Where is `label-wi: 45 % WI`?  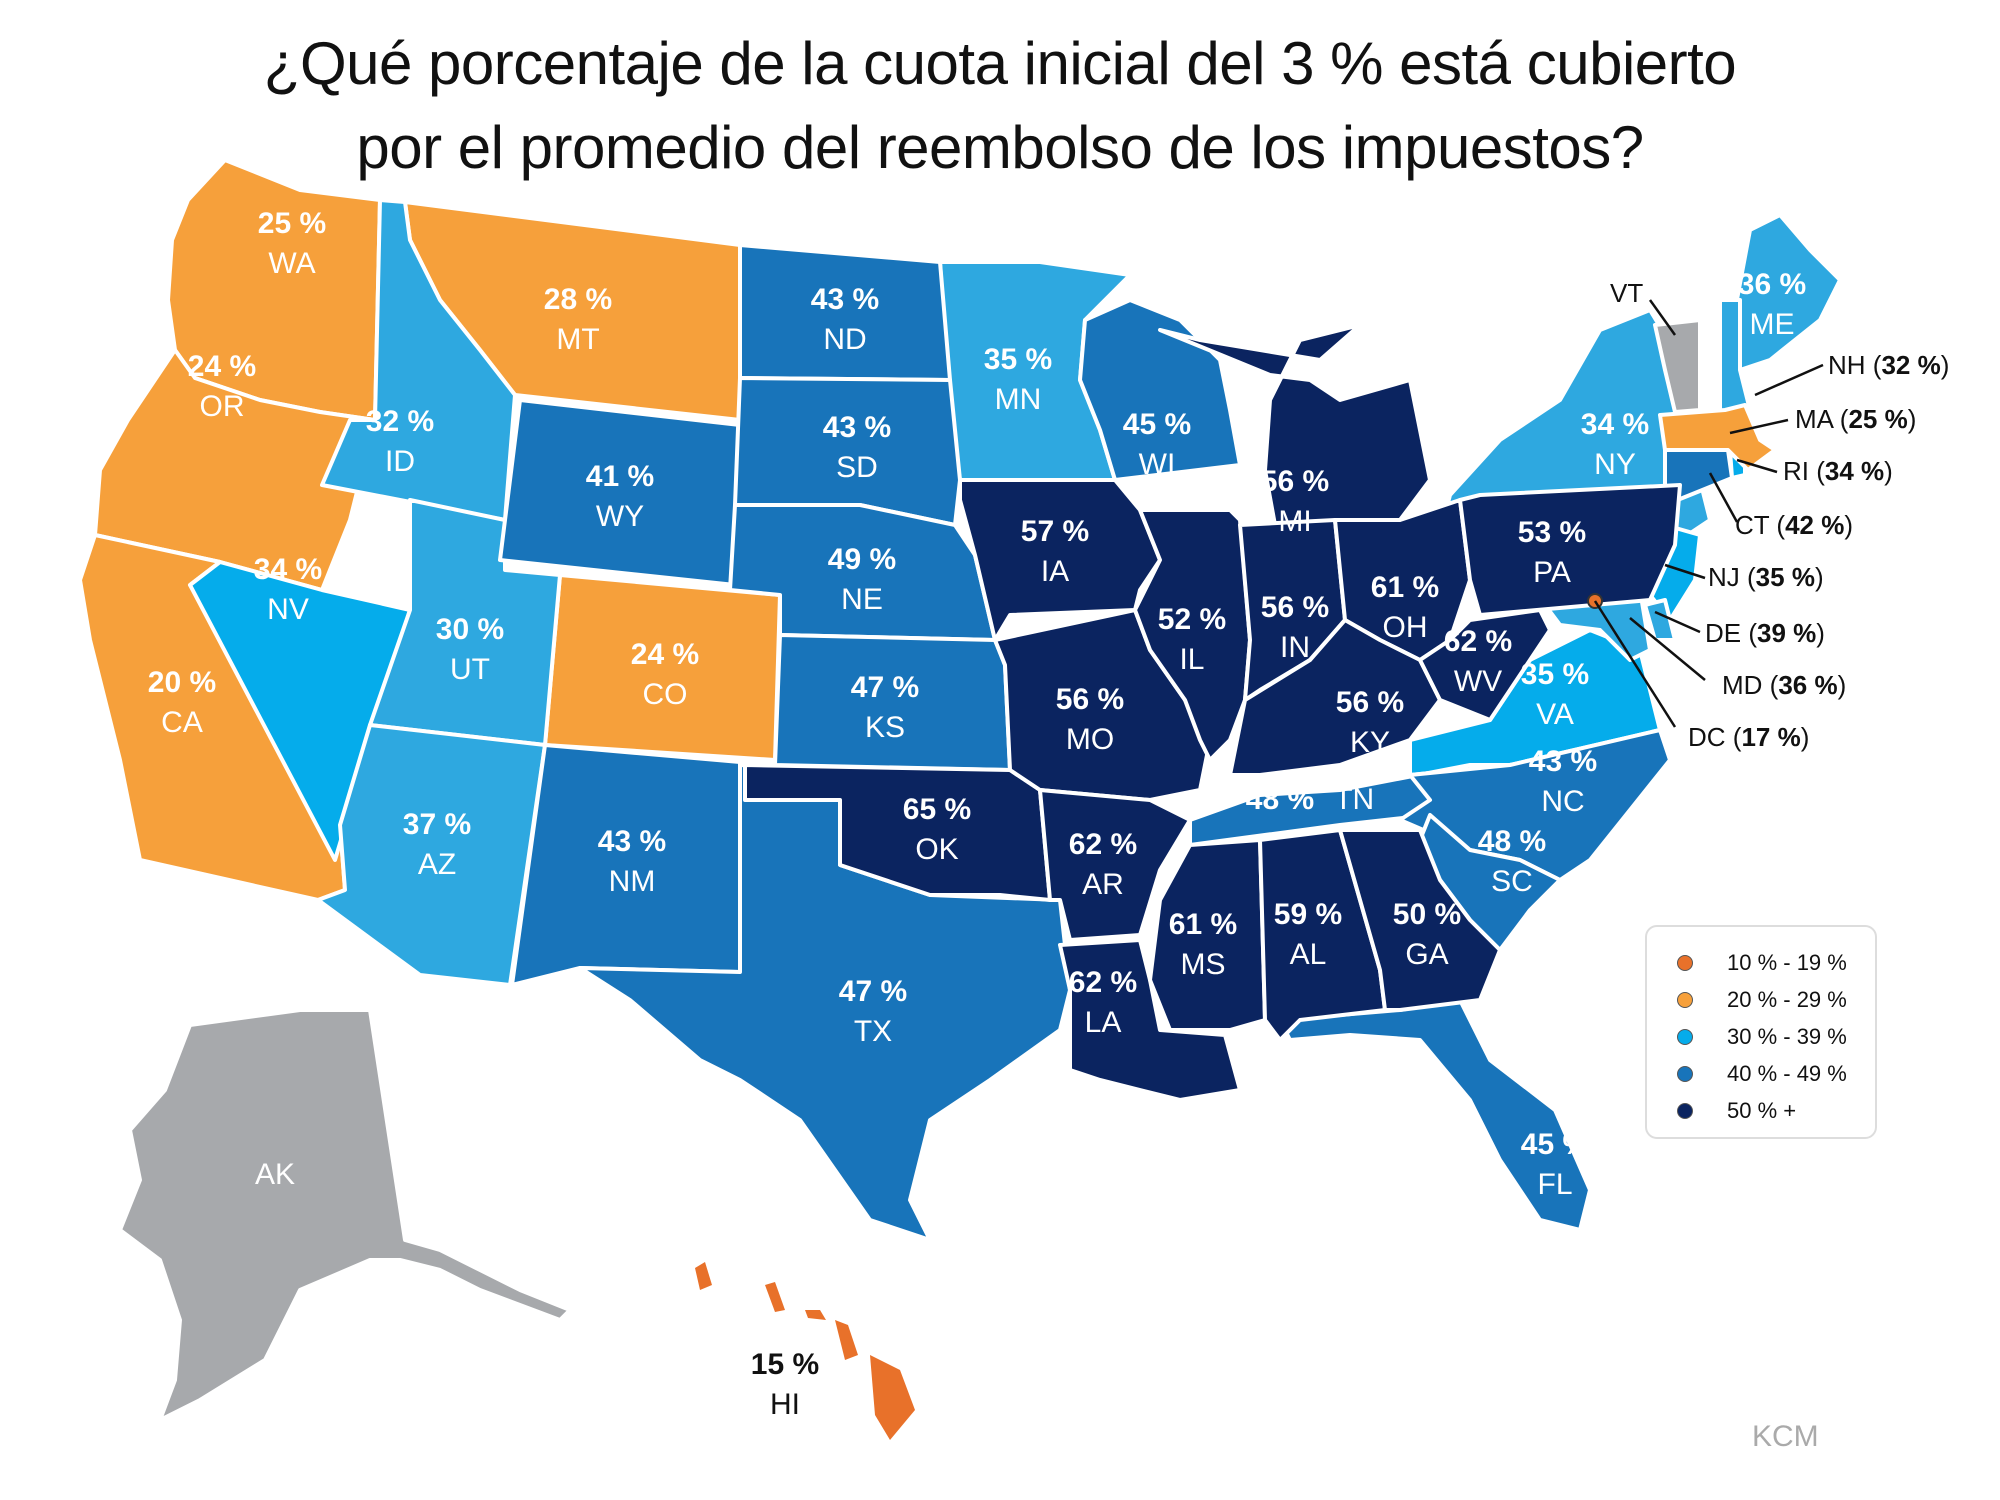 label-wi: 45 % WI is located at coordinates (1157, 444).